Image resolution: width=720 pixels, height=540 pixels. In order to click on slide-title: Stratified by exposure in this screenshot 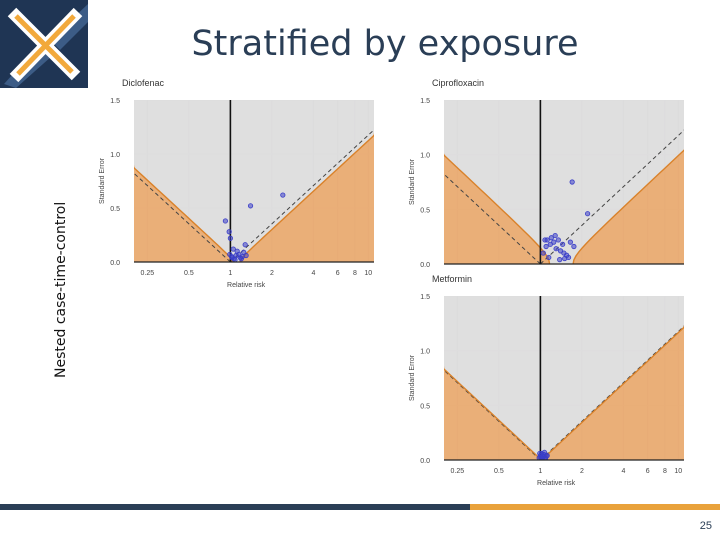, I will do `click(385, 44)`.